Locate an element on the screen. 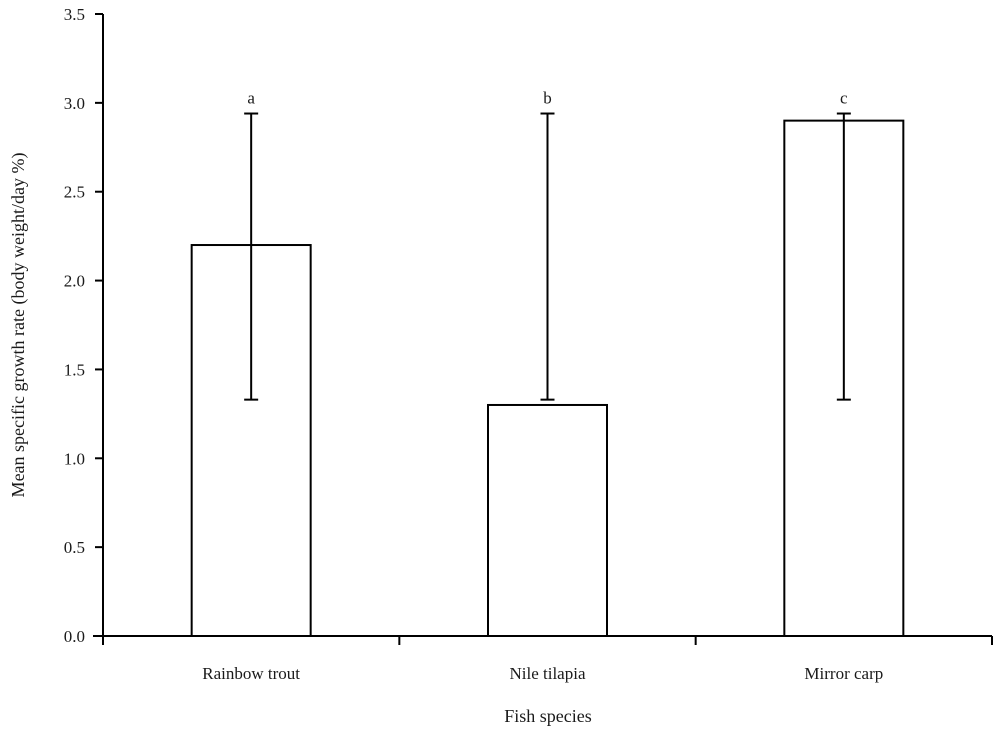 The width and height of the screenshot is (998, 731). y-tick-label: 3.0 is located at coordinates (74, 103).